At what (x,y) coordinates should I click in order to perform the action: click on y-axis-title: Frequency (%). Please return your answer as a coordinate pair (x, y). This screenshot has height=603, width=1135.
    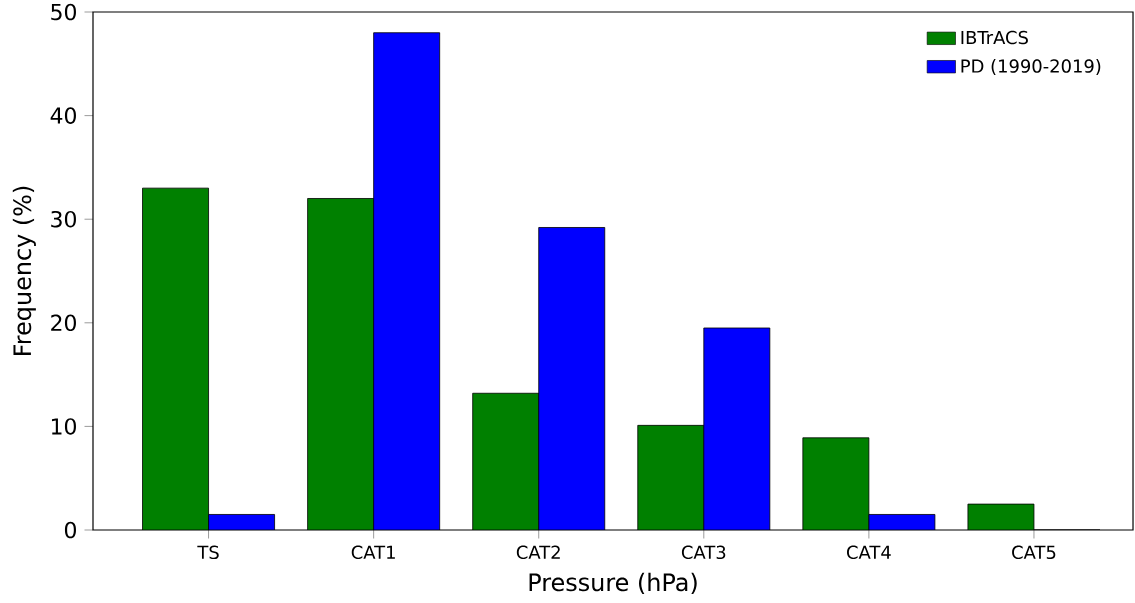
    Looking at the image, I should click on (24, 270).